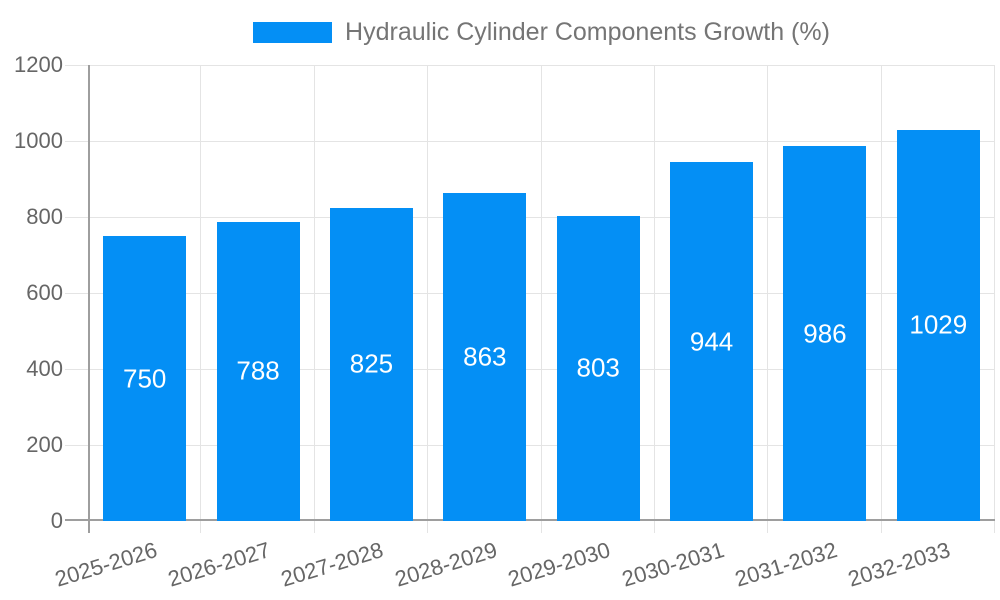  I want to click on bar-value-label: 944, so click(711, 341).